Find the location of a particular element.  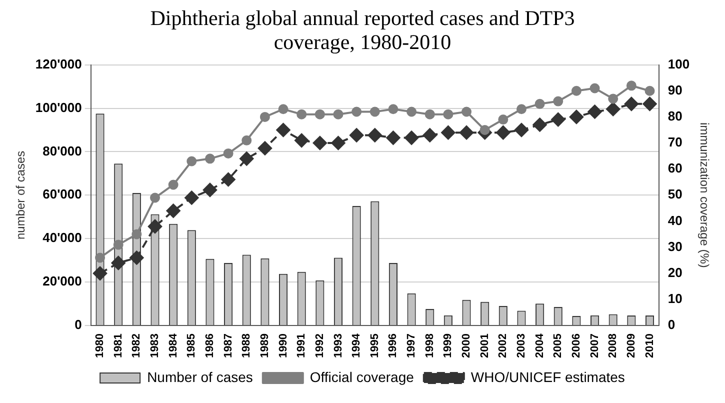

x-tick-label: 1999 is located at coordinates (448, 346).